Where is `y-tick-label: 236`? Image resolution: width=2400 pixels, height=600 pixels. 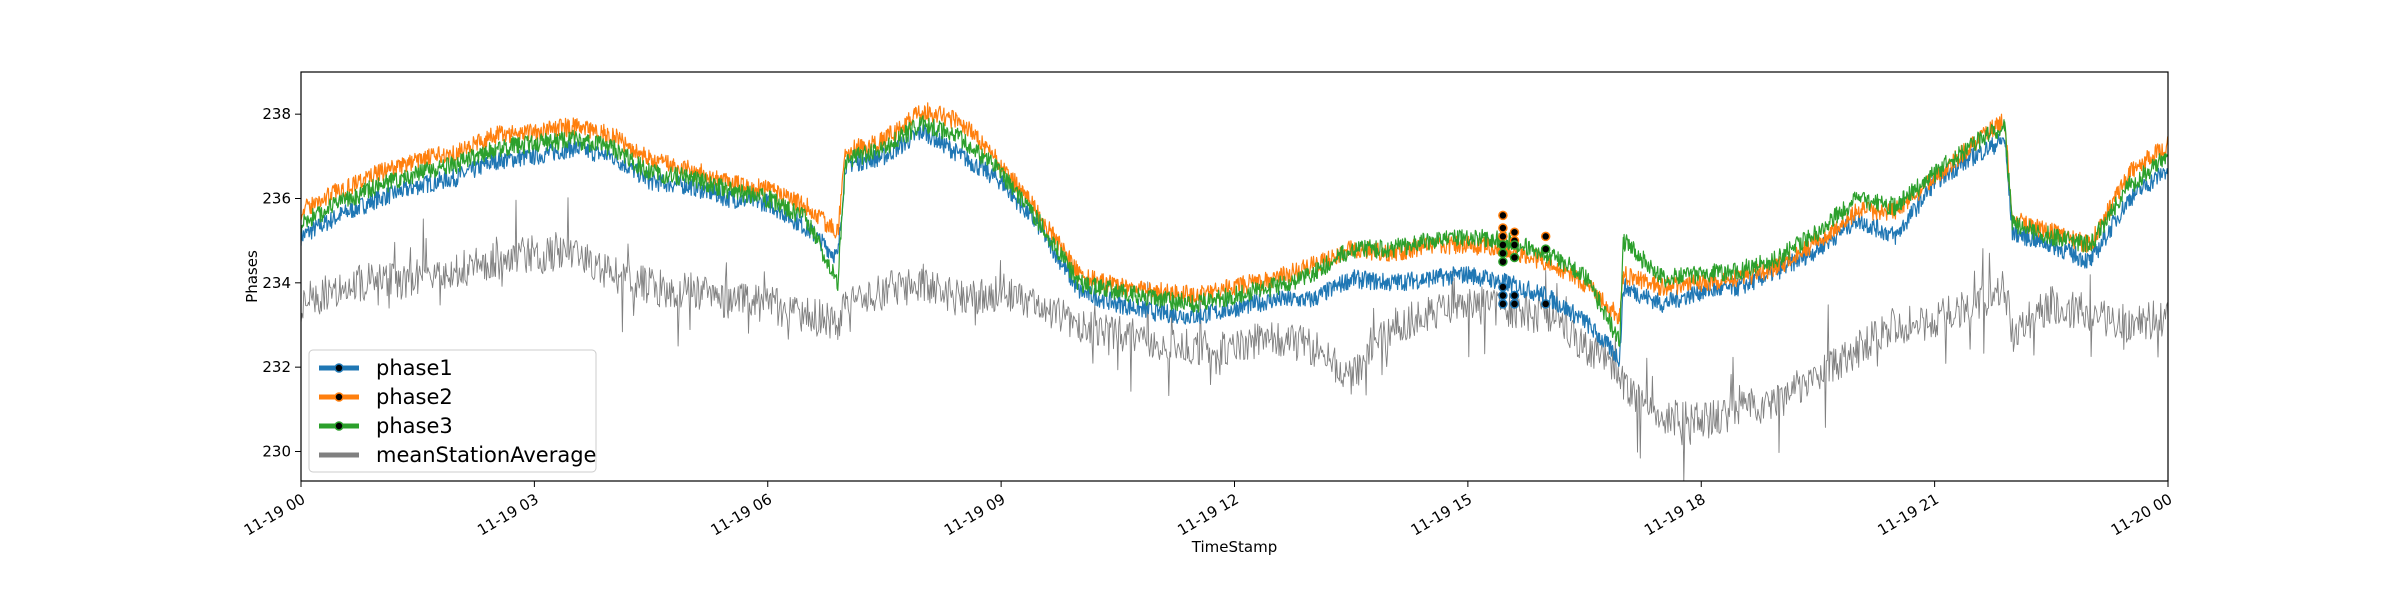 y-tick-label: 236 is located at coordinates (276, 198).